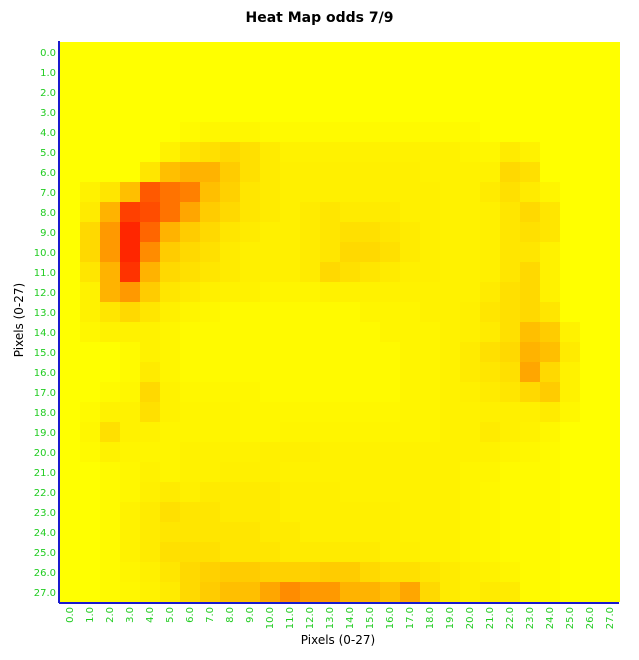 The width and height of the screenshot is (639, 660). I want to click on y-tick-label: 3.0, so click(48, 113).